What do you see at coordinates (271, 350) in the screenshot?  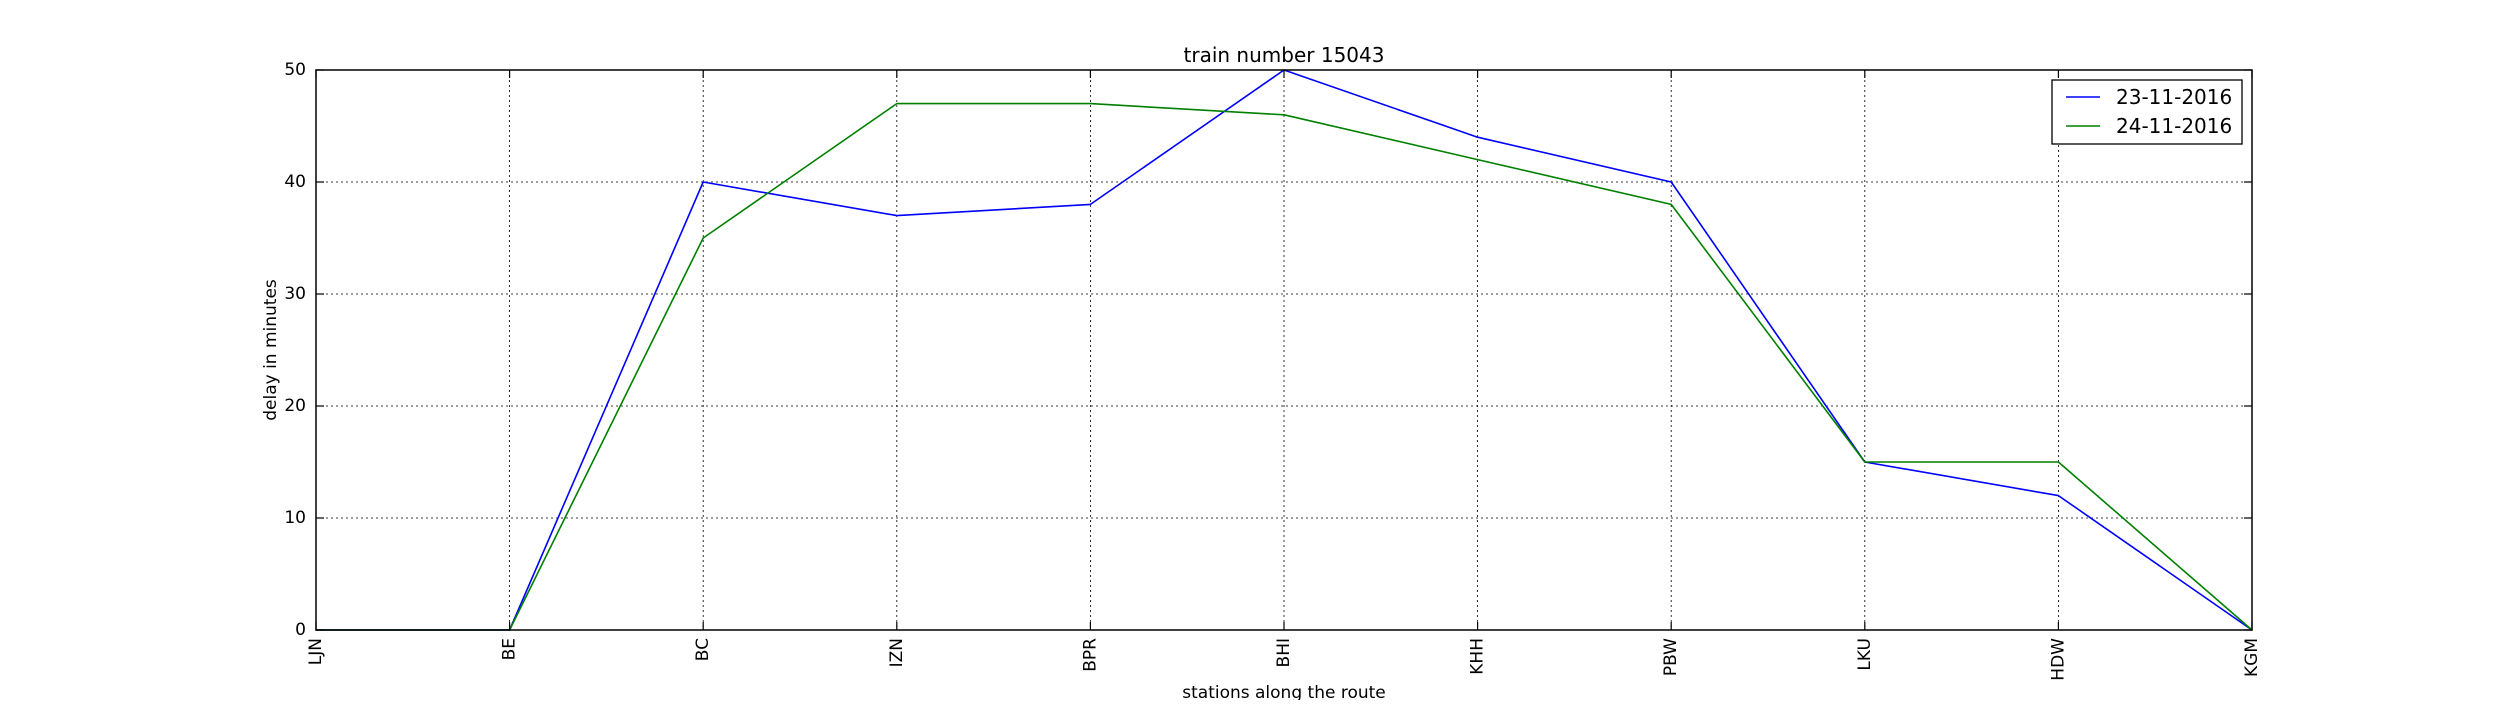 I see `y-axis-label: delay in minutes` at bounding box center [271, 350].